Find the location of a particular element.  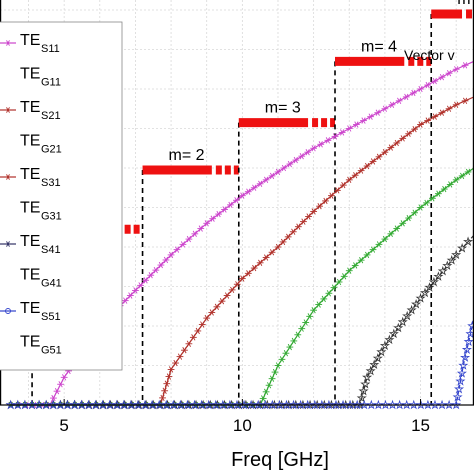

legend-label-subscript: G11 is located at coordinates (51, 83).